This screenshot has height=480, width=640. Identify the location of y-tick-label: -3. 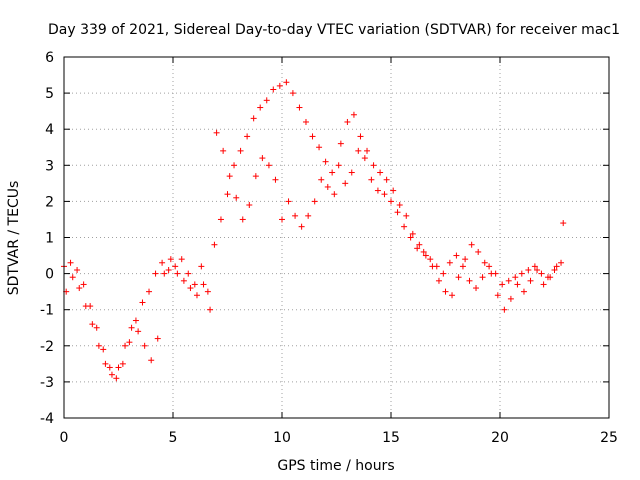
(47, 383).